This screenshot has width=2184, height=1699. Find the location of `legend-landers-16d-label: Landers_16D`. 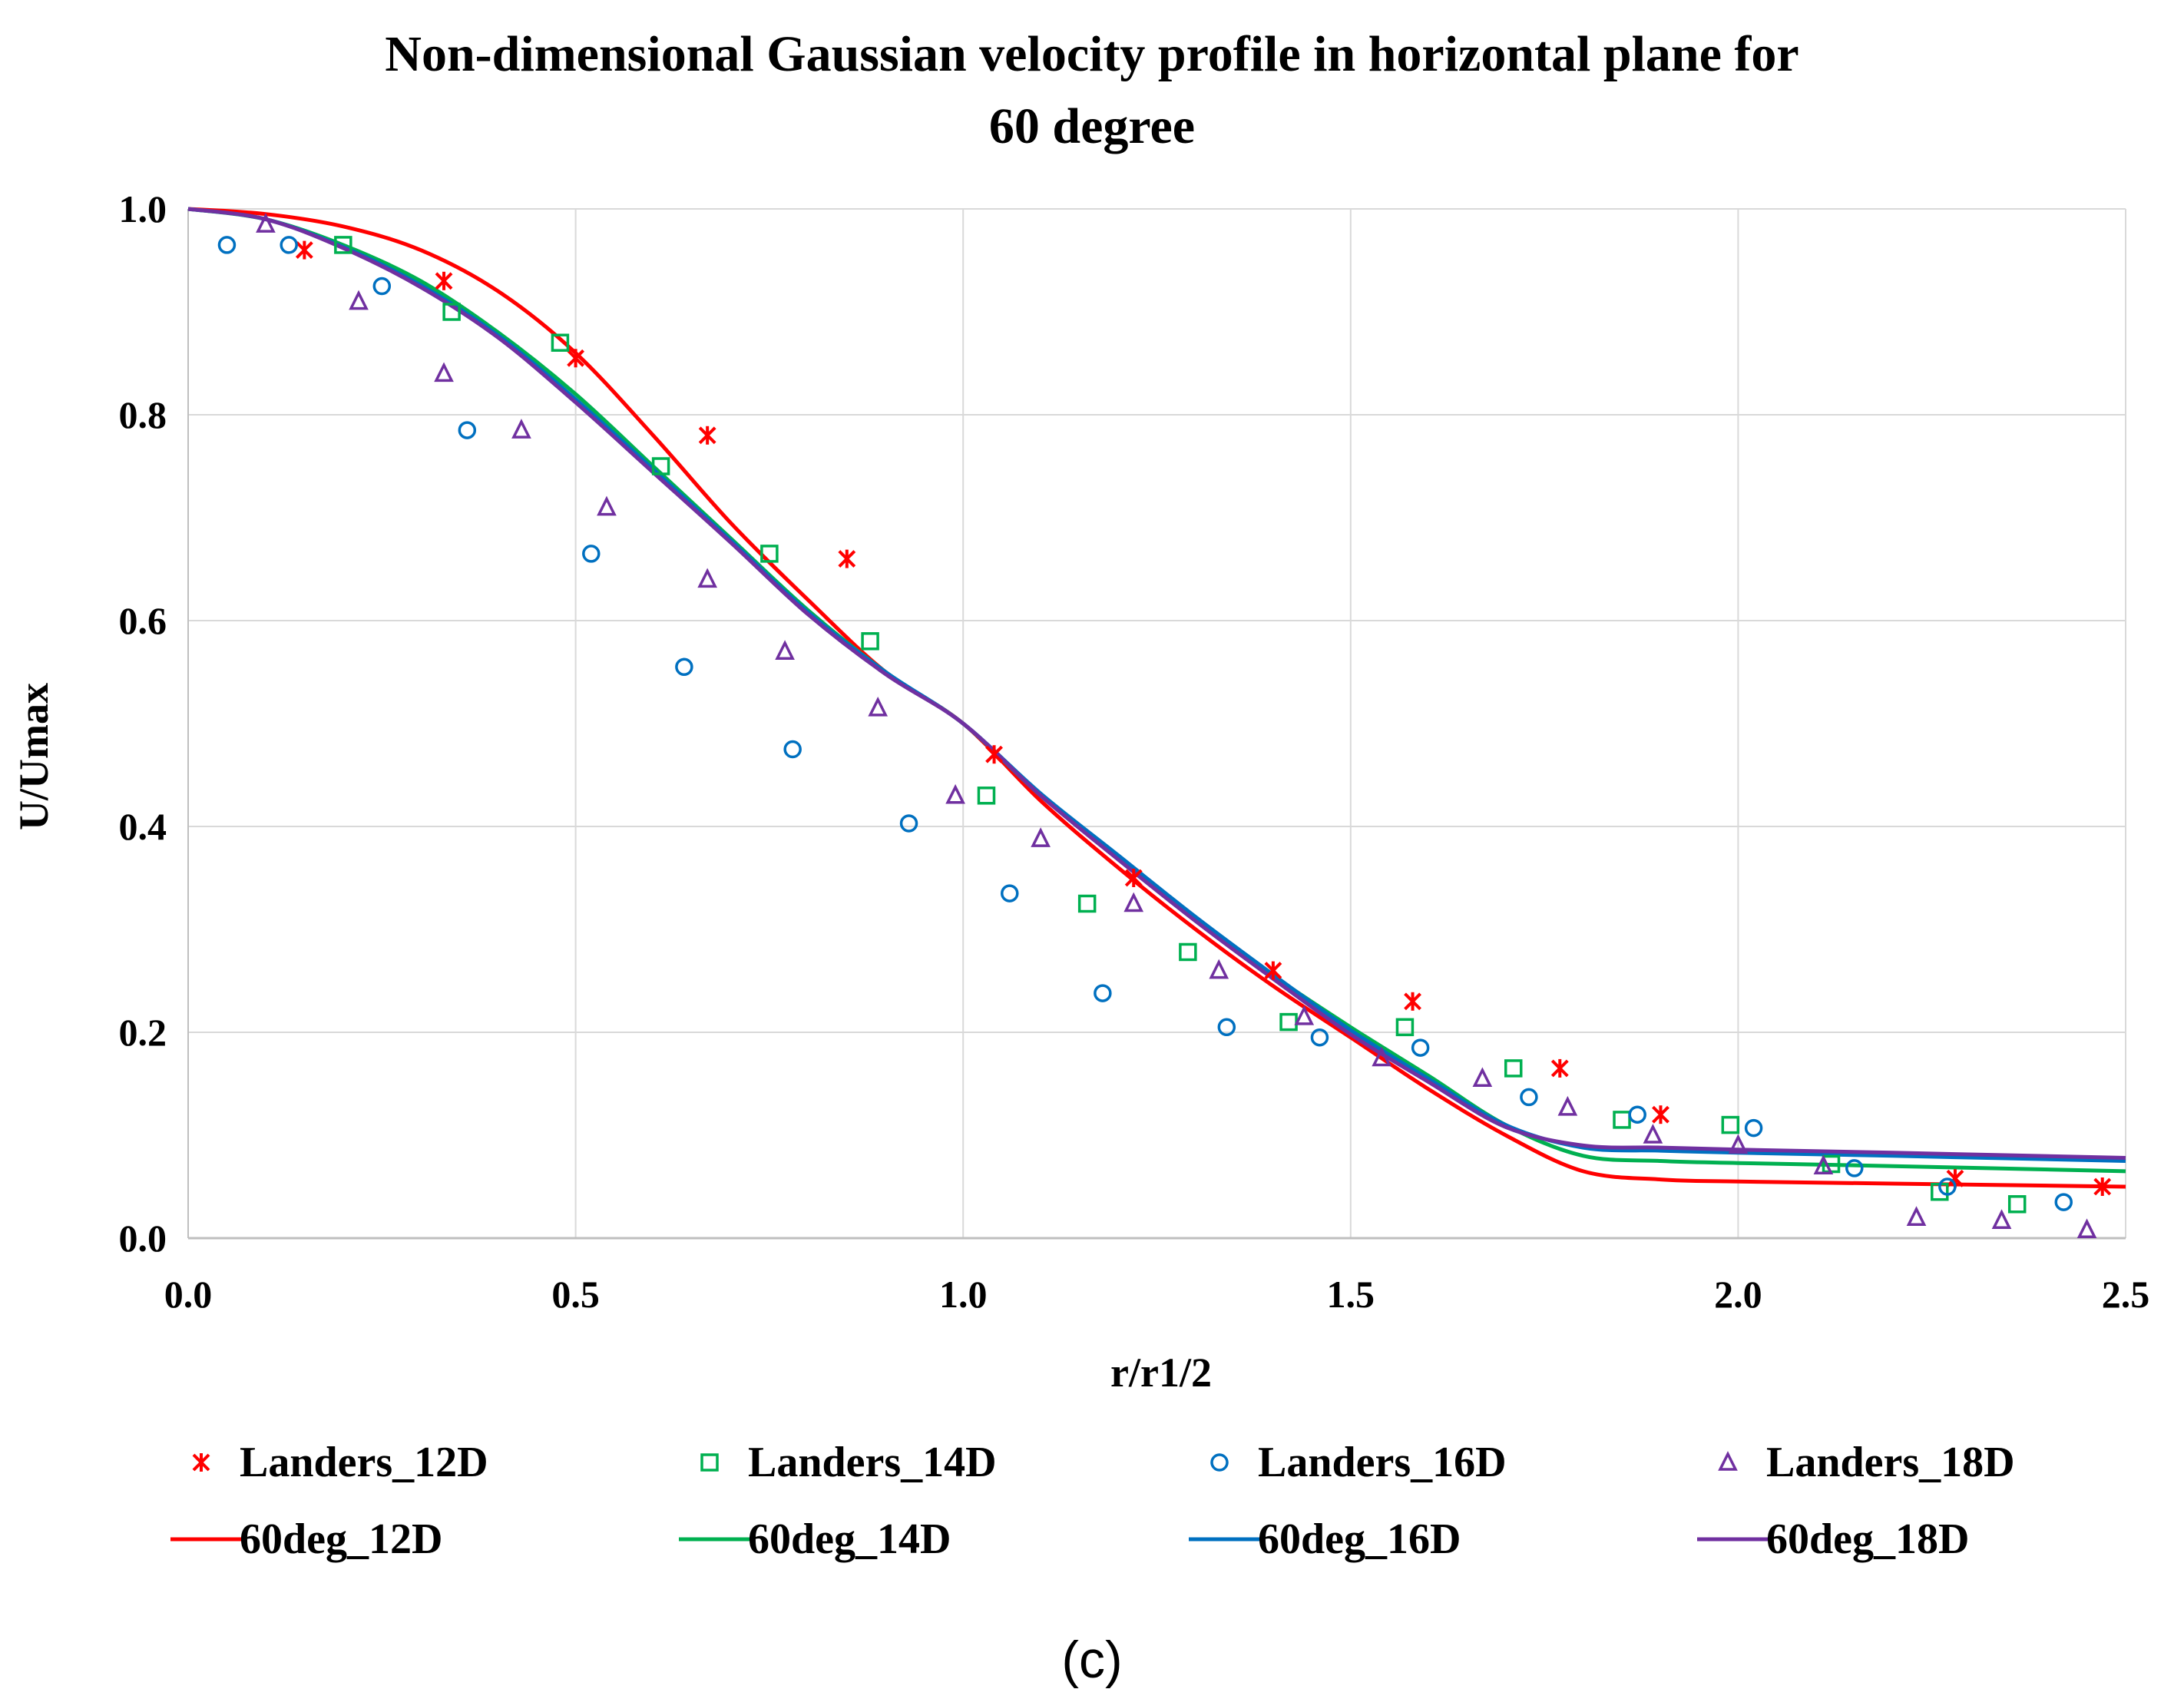

legend-landers-16d-label: Landers_16D is located at coordinates (1382, 1462).